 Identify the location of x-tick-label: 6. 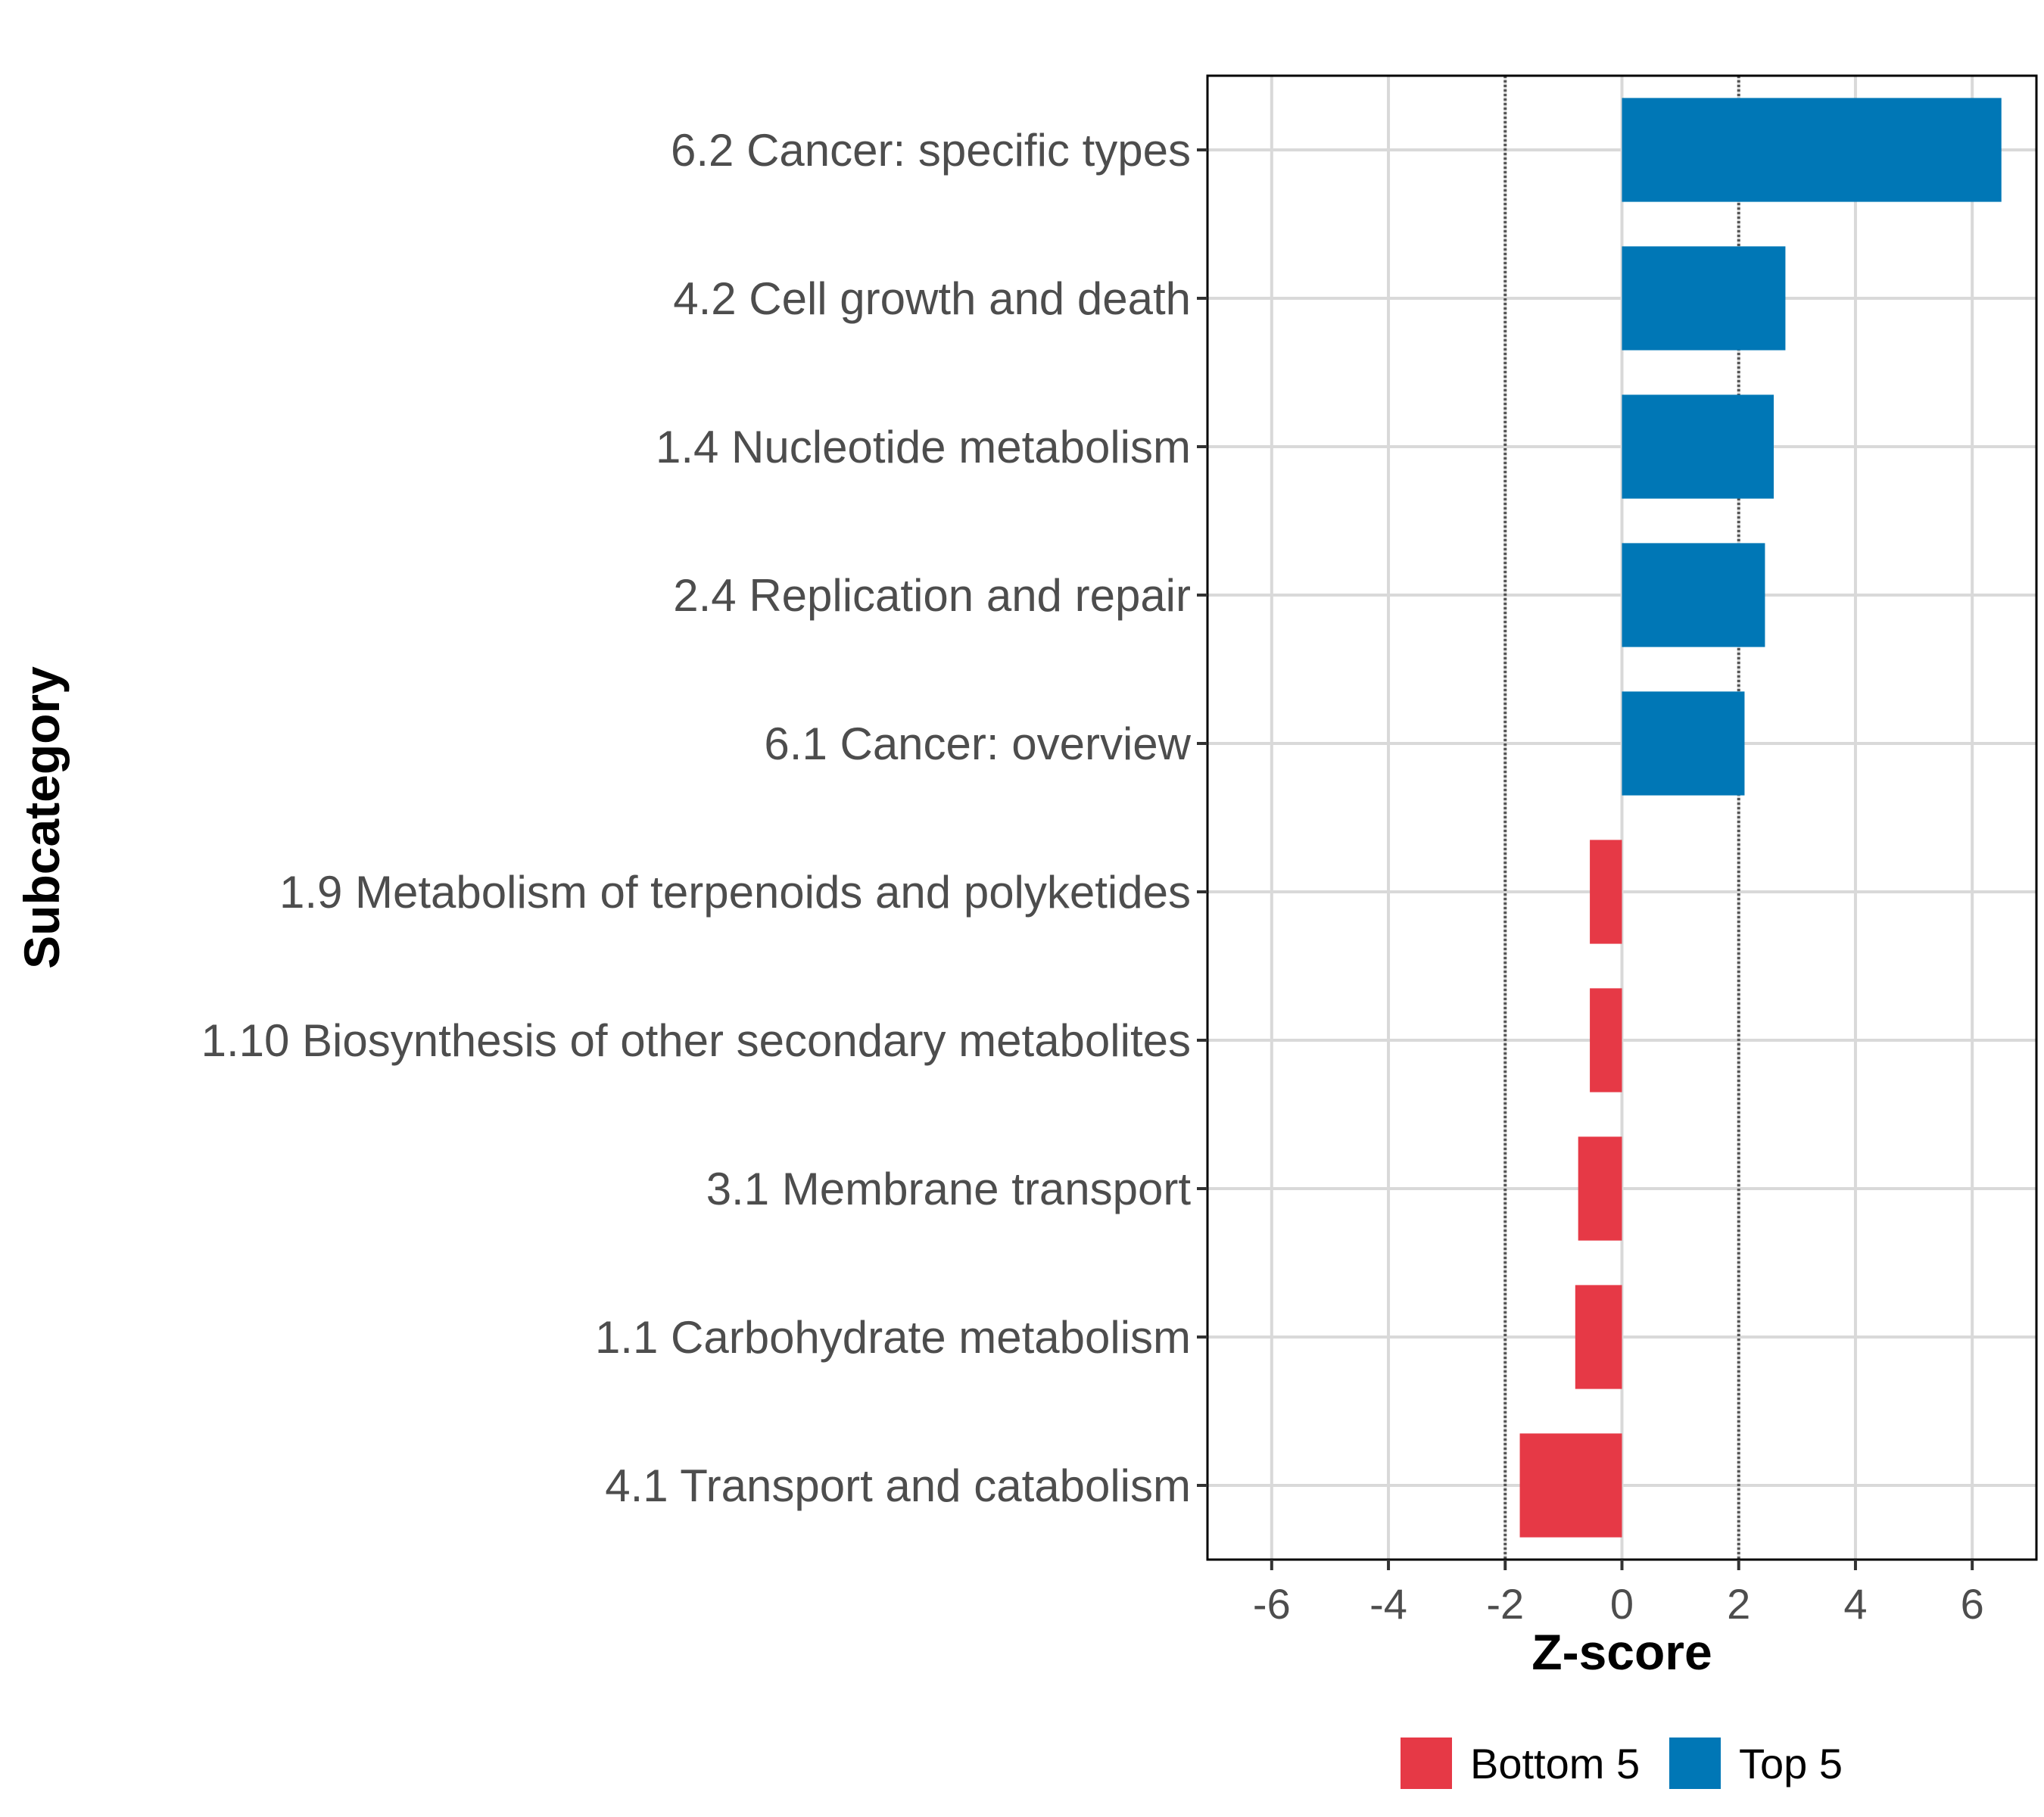
(1973, 1604).